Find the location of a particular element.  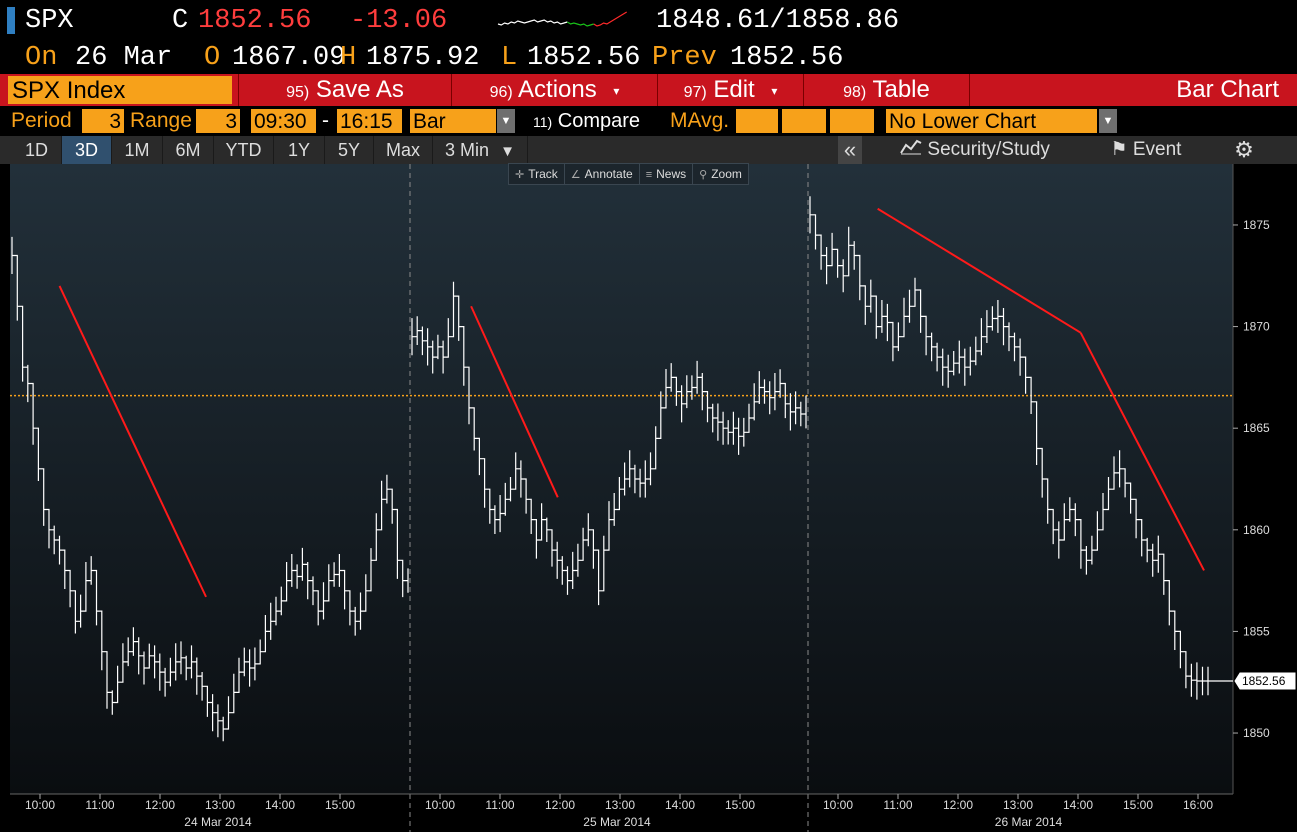

sparkline-icon is located at coordinates (562, 19).